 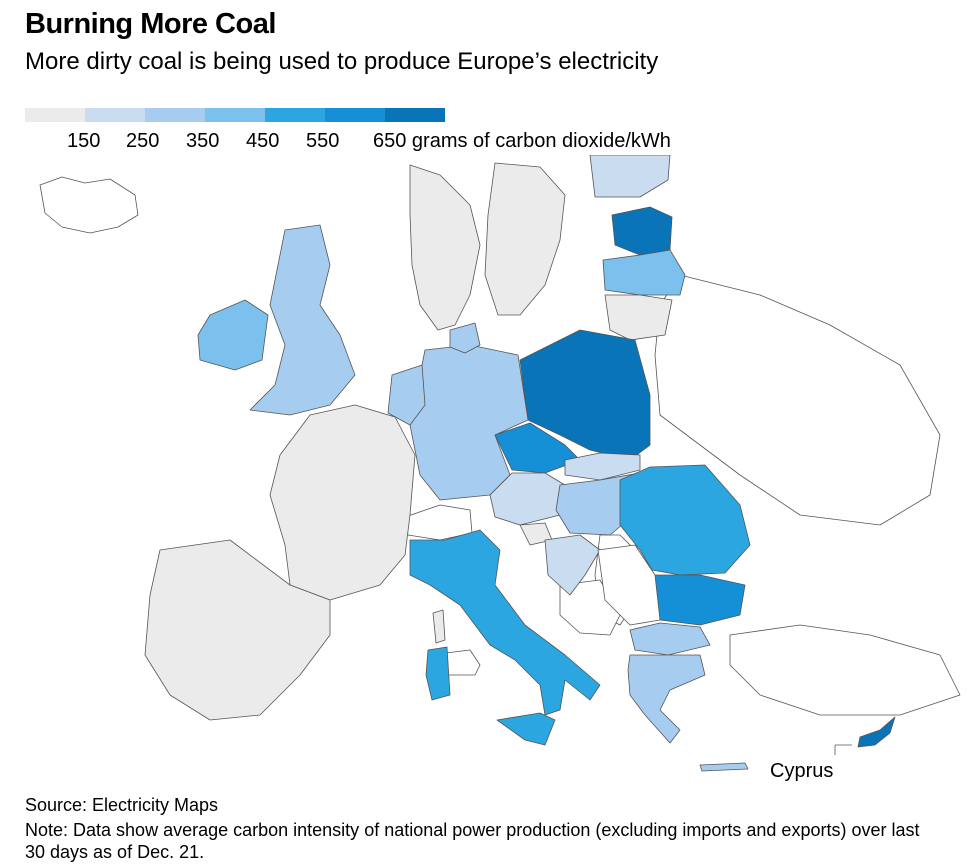 What do you see at coordinates (876, 732) in the screenshot?
I see `cyprus-inset` at bounding box center [876, 732].